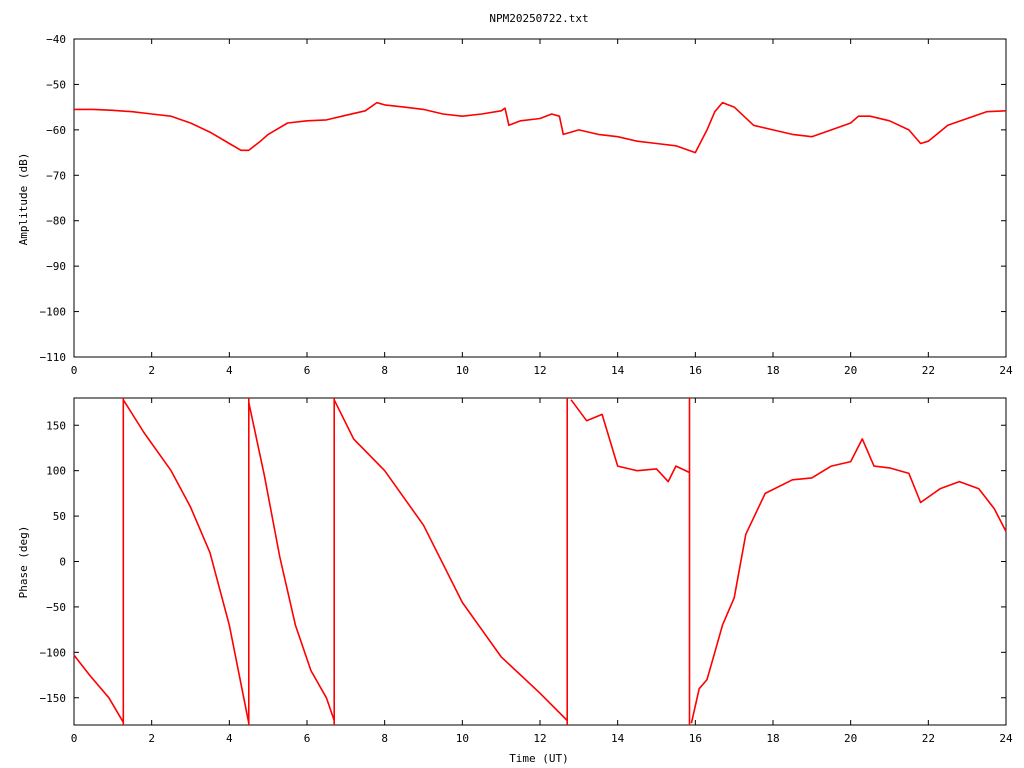 The width and height of the screenshot is (1024, 768). Describe the element at coordinates (539, 758) in the screenshot. I see `time-x-axis-label: Time (UT)` at that location.